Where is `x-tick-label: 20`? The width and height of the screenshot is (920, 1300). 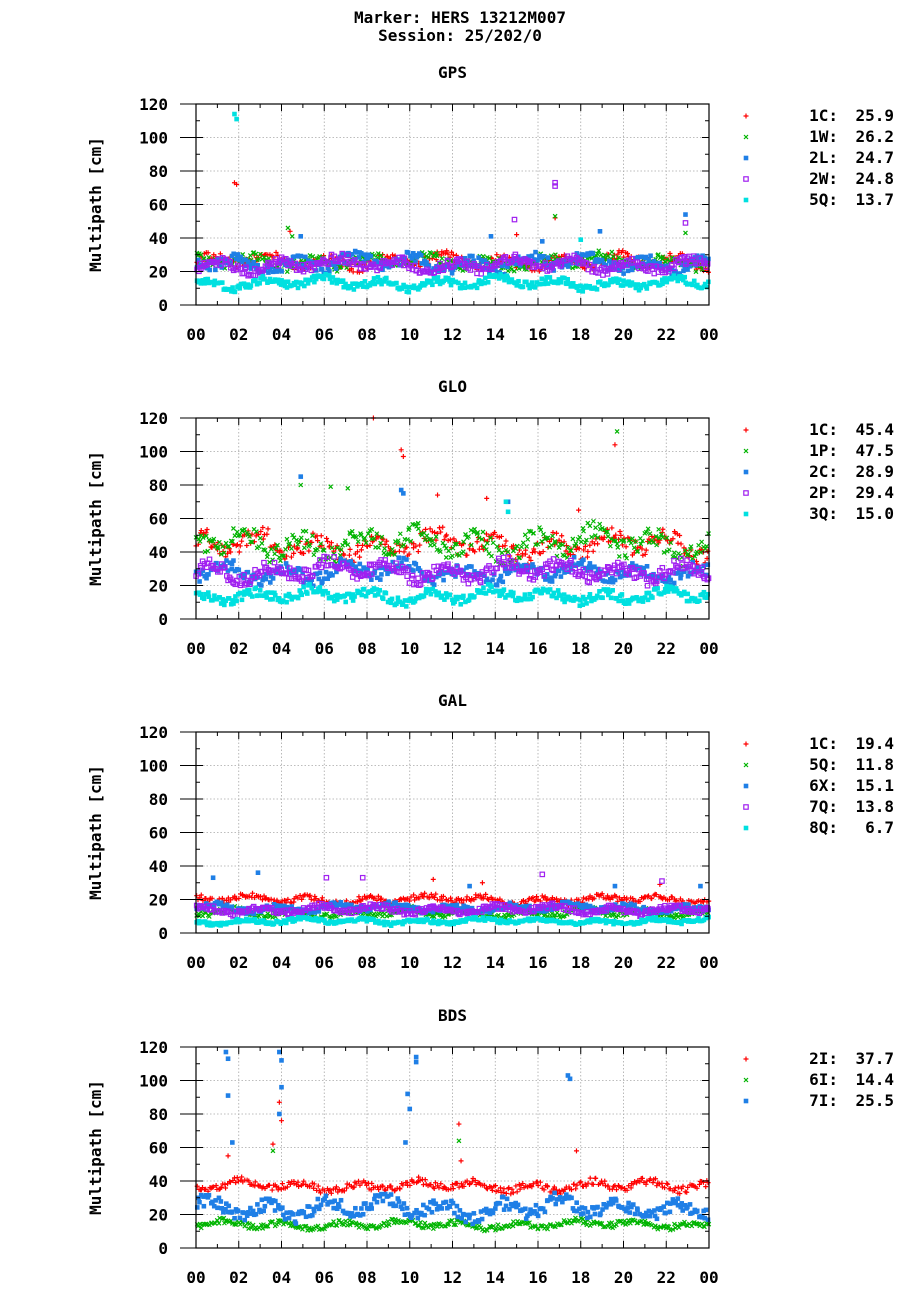 x-tick-label: 20 is located at coordinates (623, 334).